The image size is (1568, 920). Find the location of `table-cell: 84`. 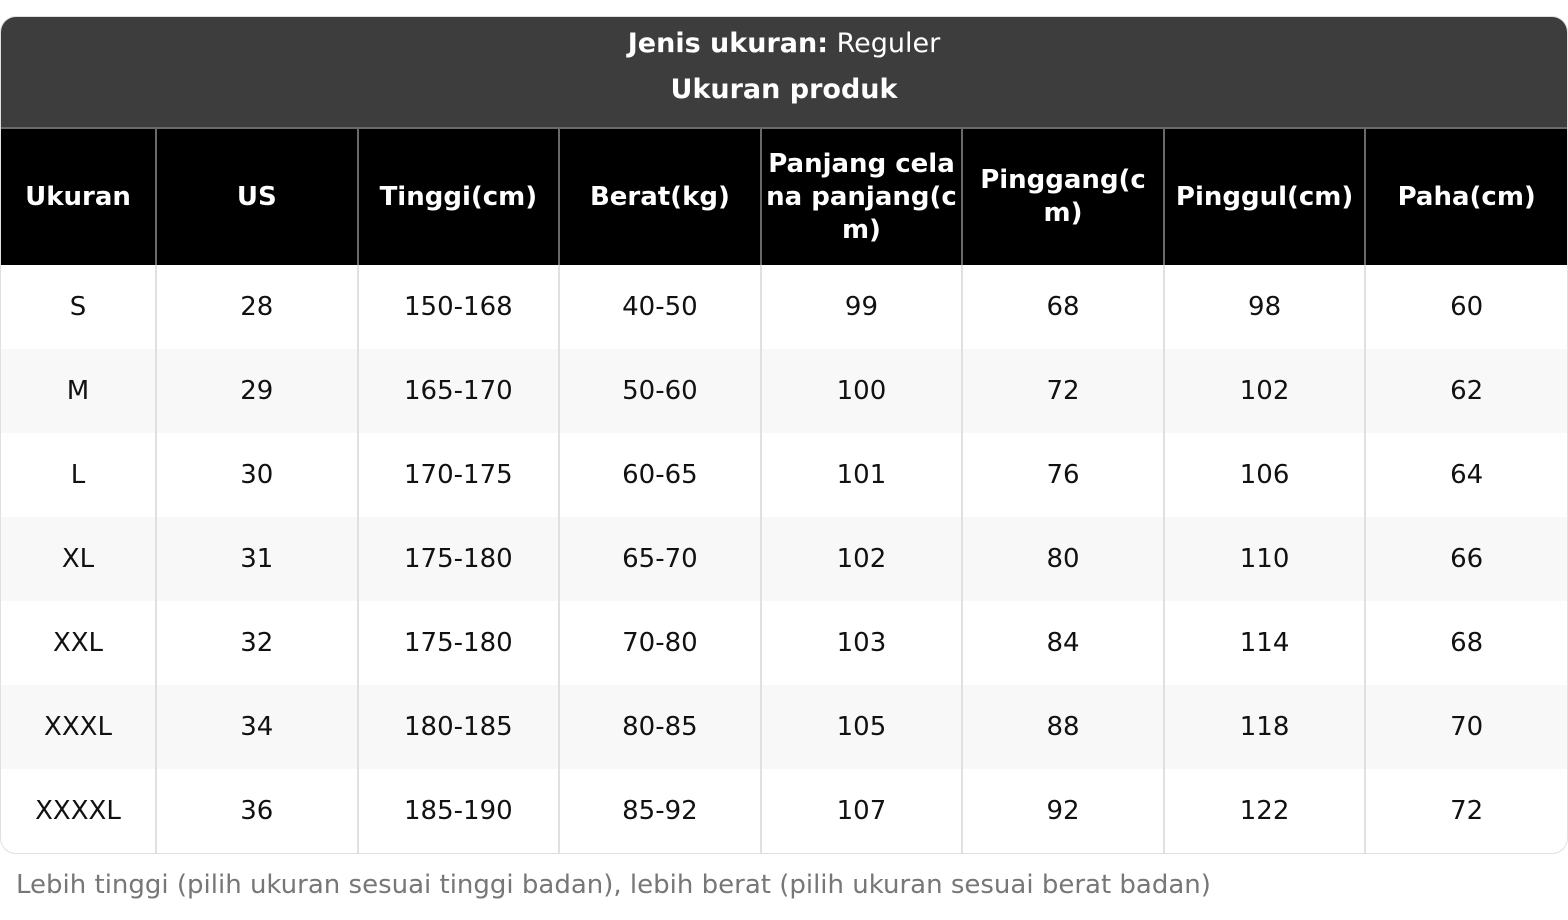

table-cell: 84 is located at coordinates (1062, 643).